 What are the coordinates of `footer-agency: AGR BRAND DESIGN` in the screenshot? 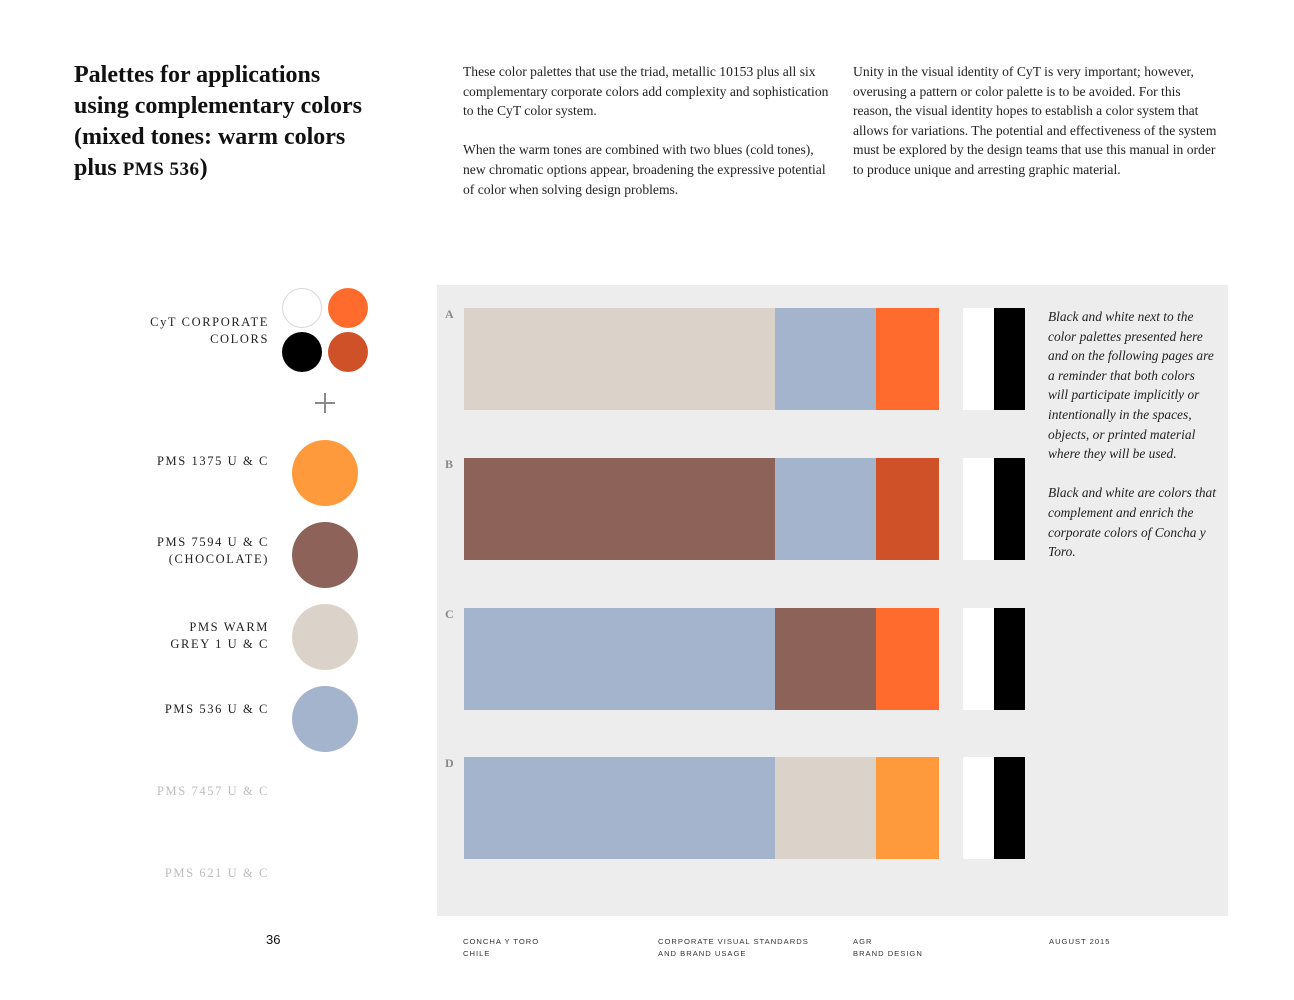 It's located at (888, 947).